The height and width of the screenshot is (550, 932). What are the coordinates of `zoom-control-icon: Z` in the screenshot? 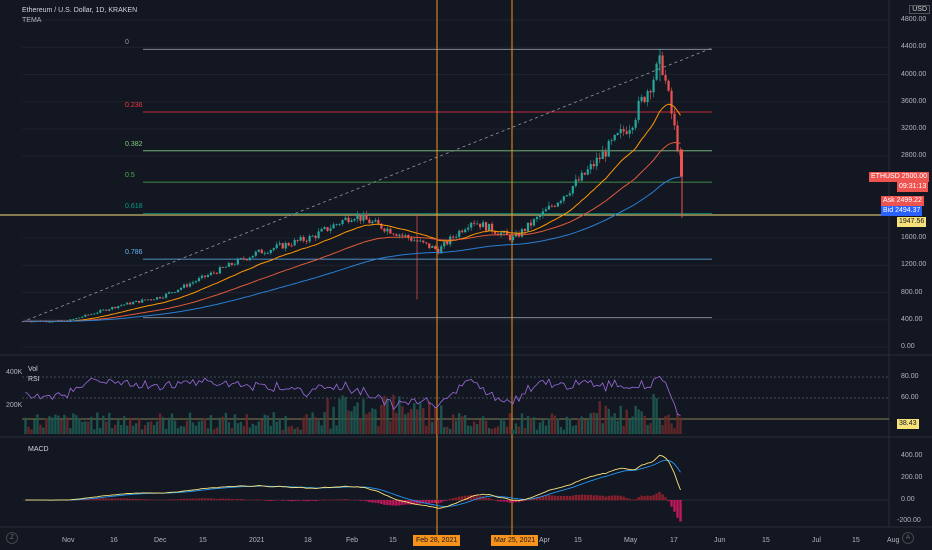 It's located at (12, 538).